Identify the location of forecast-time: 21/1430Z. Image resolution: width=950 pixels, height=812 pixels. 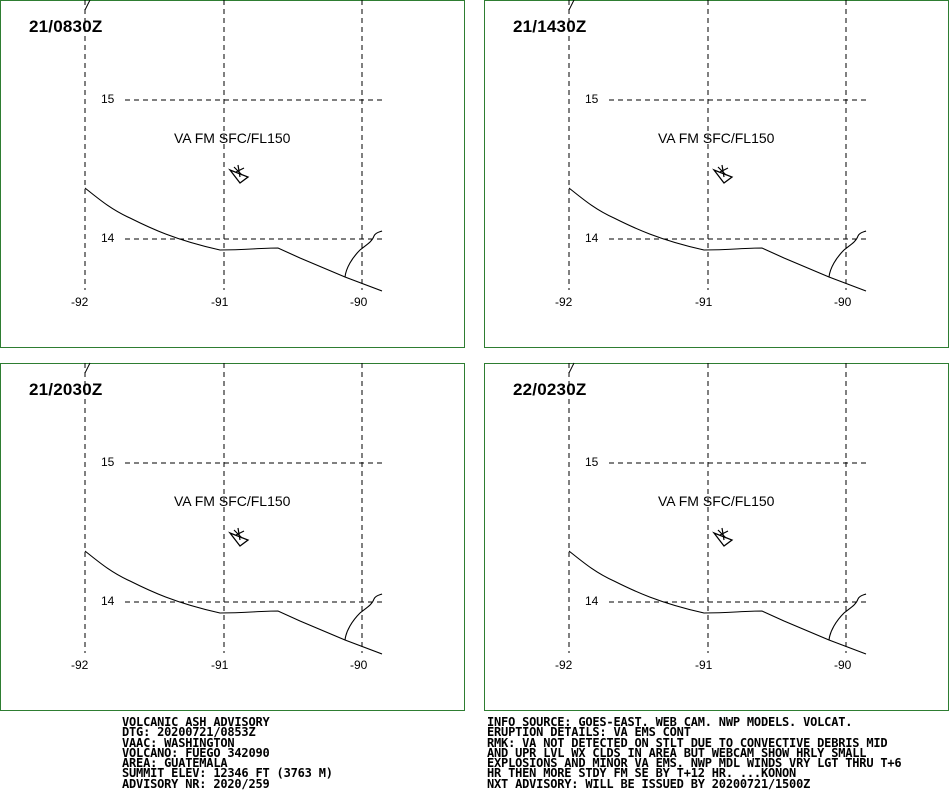
(550, 26).